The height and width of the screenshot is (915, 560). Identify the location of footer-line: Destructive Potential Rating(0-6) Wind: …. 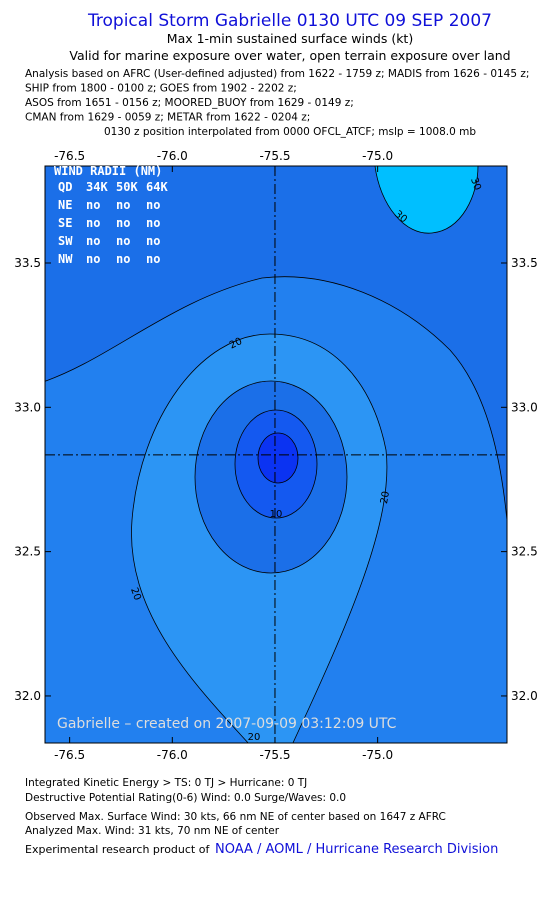
(185, 798).